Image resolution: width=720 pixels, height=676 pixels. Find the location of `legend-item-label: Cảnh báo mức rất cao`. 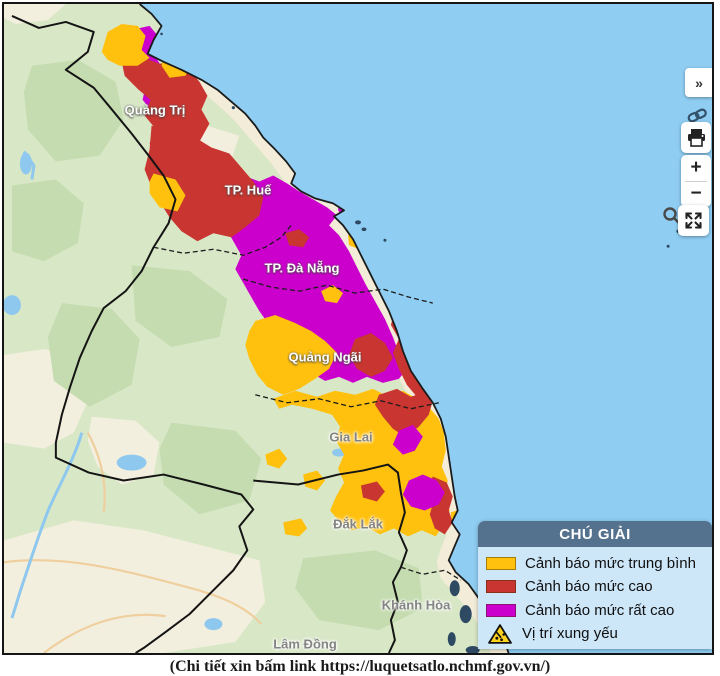

legend-item-label: Cảnh báo mức rất cao is located at coordinates (600, 610).